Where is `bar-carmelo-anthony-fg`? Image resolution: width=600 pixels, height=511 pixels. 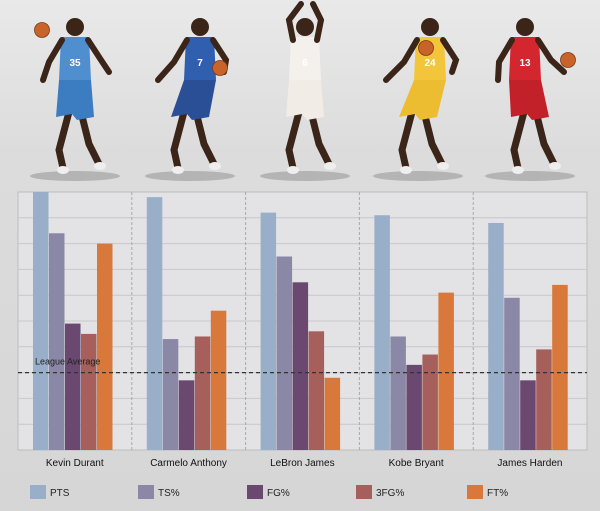 bar-carmelo-anthony-fg is located at coordinates (186, 415).